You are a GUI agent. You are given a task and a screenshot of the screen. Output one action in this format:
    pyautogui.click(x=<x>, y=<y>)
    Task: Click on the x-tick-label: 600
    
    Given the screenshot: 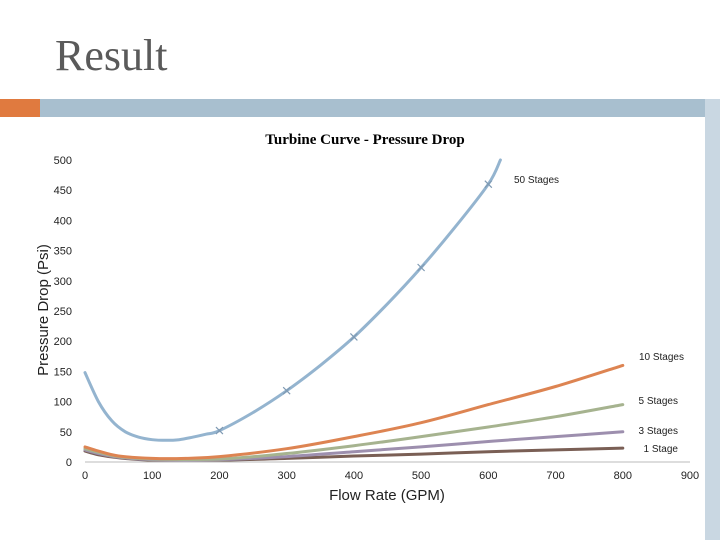 What is the action you would take?
    pyautogui.click(x=488, y=476)
    